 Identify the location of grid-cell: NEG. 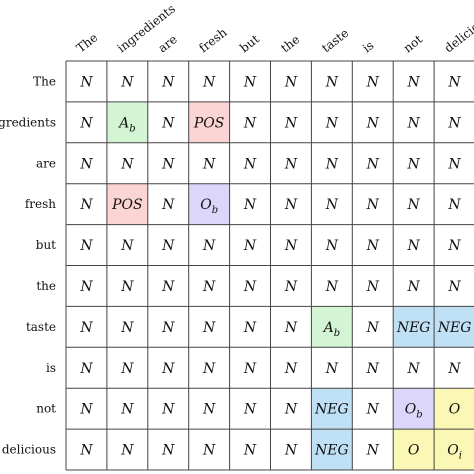
(454, 327).